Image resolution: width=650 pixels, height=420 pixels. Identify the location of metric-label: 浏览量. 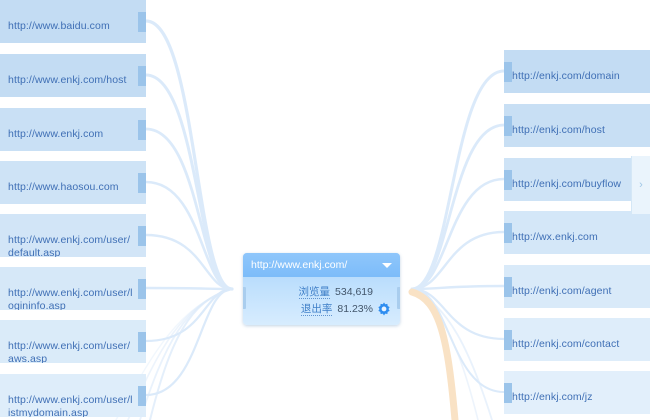
(314, 292).